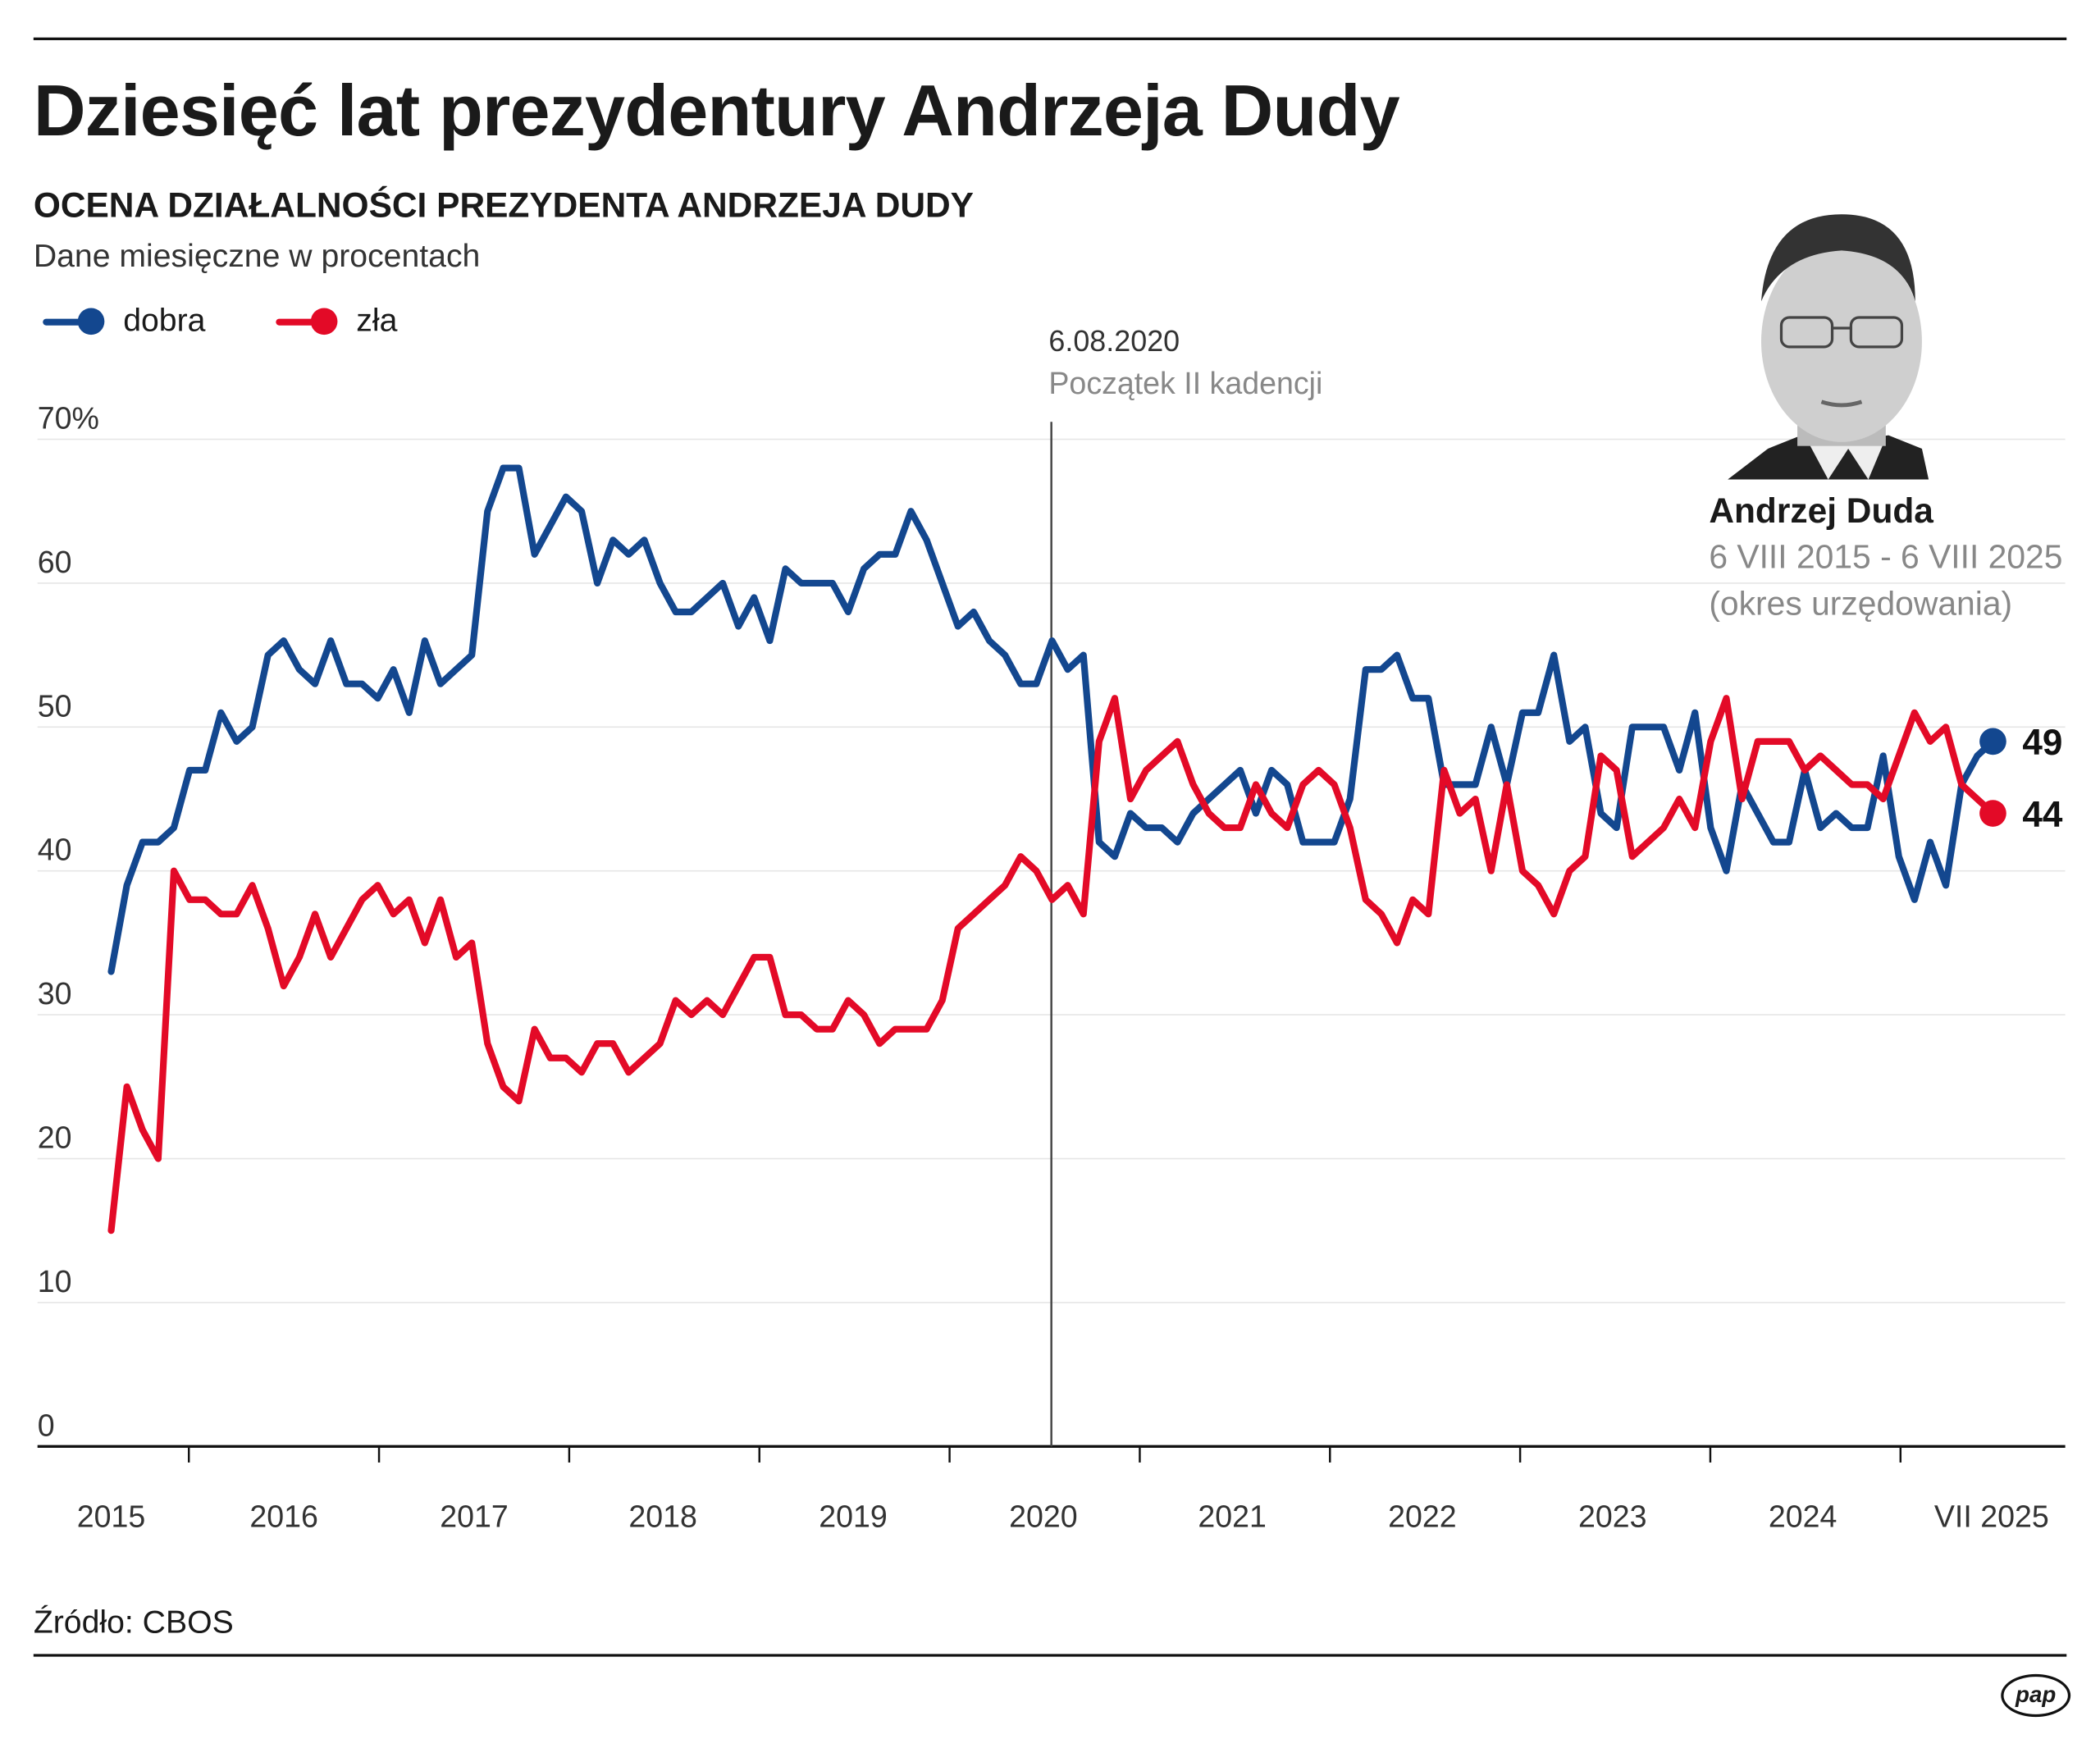 This screenshot has height=1739, width=2100. Describe the element at coordinates (55, 1137) in the screenshot. I see `y-tick-label: 20` at that location.